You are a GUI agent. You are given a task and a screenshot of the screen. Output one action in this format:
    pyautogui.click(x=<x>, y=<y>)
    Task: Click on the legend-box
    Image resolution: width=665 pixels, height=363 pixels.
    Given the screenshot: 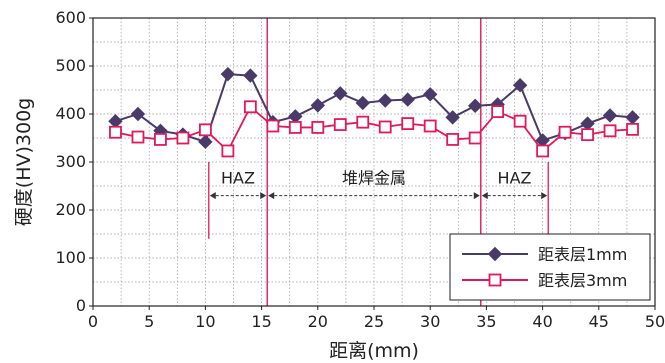 What is the action you would take?
    pyautogui.click(x=550, y=267)
    